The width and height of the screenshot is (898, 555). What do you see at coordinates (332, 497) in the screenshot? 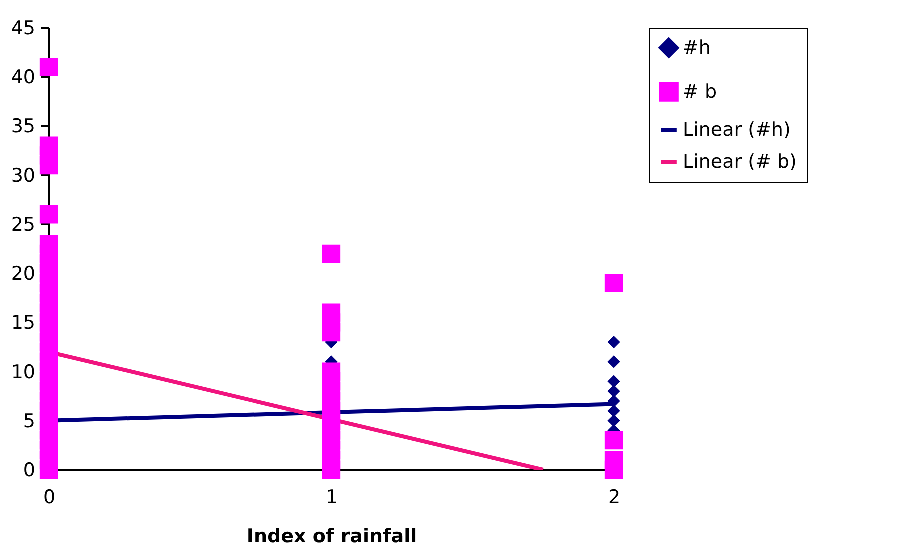
I see `x-tick-label: 1` at bounding box center [332, 497].